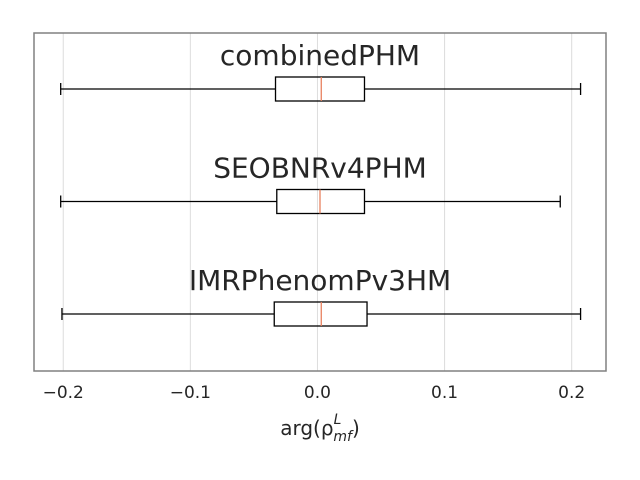 The height and width of the screenshot is (480, 640). What do you see at coordinates (320, 280) in the screenshot?
I see `box-label: IMRPhenomPv3HM` at bounding box center [320, 280].